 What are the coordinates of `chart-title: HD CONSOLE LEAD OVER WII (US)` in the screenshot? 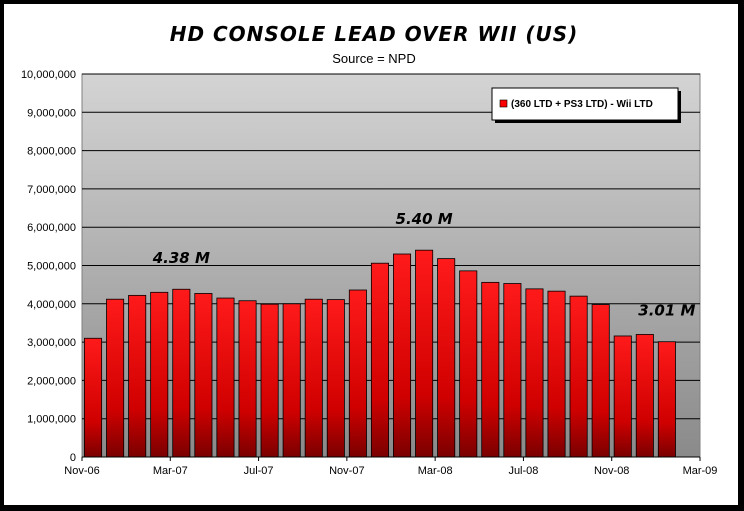 It's located at (374, 34).